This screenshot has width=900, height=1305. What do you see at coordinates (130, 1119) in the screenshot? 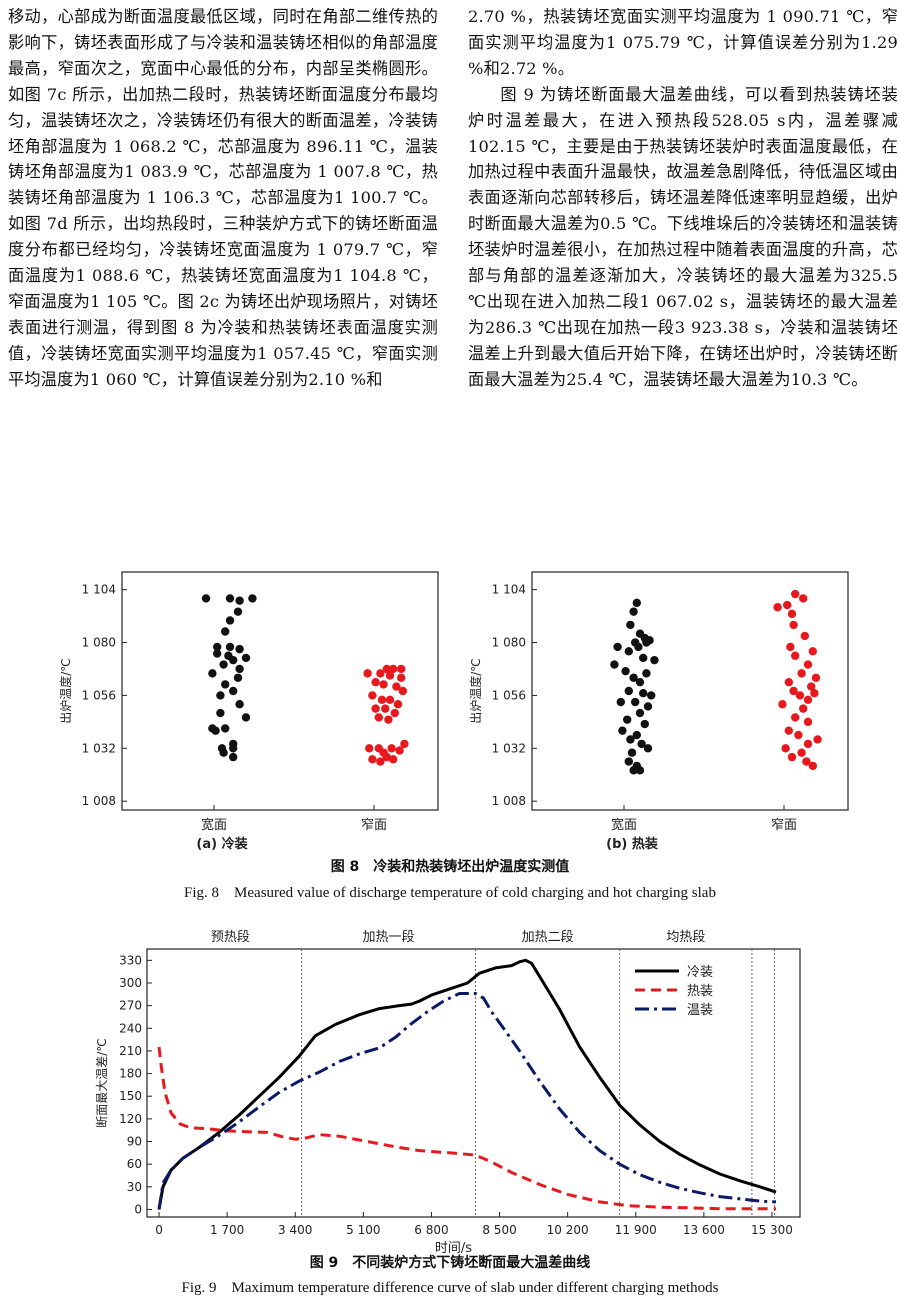
I see `y-tick-label: 120` at bounding box center [130, 1119].